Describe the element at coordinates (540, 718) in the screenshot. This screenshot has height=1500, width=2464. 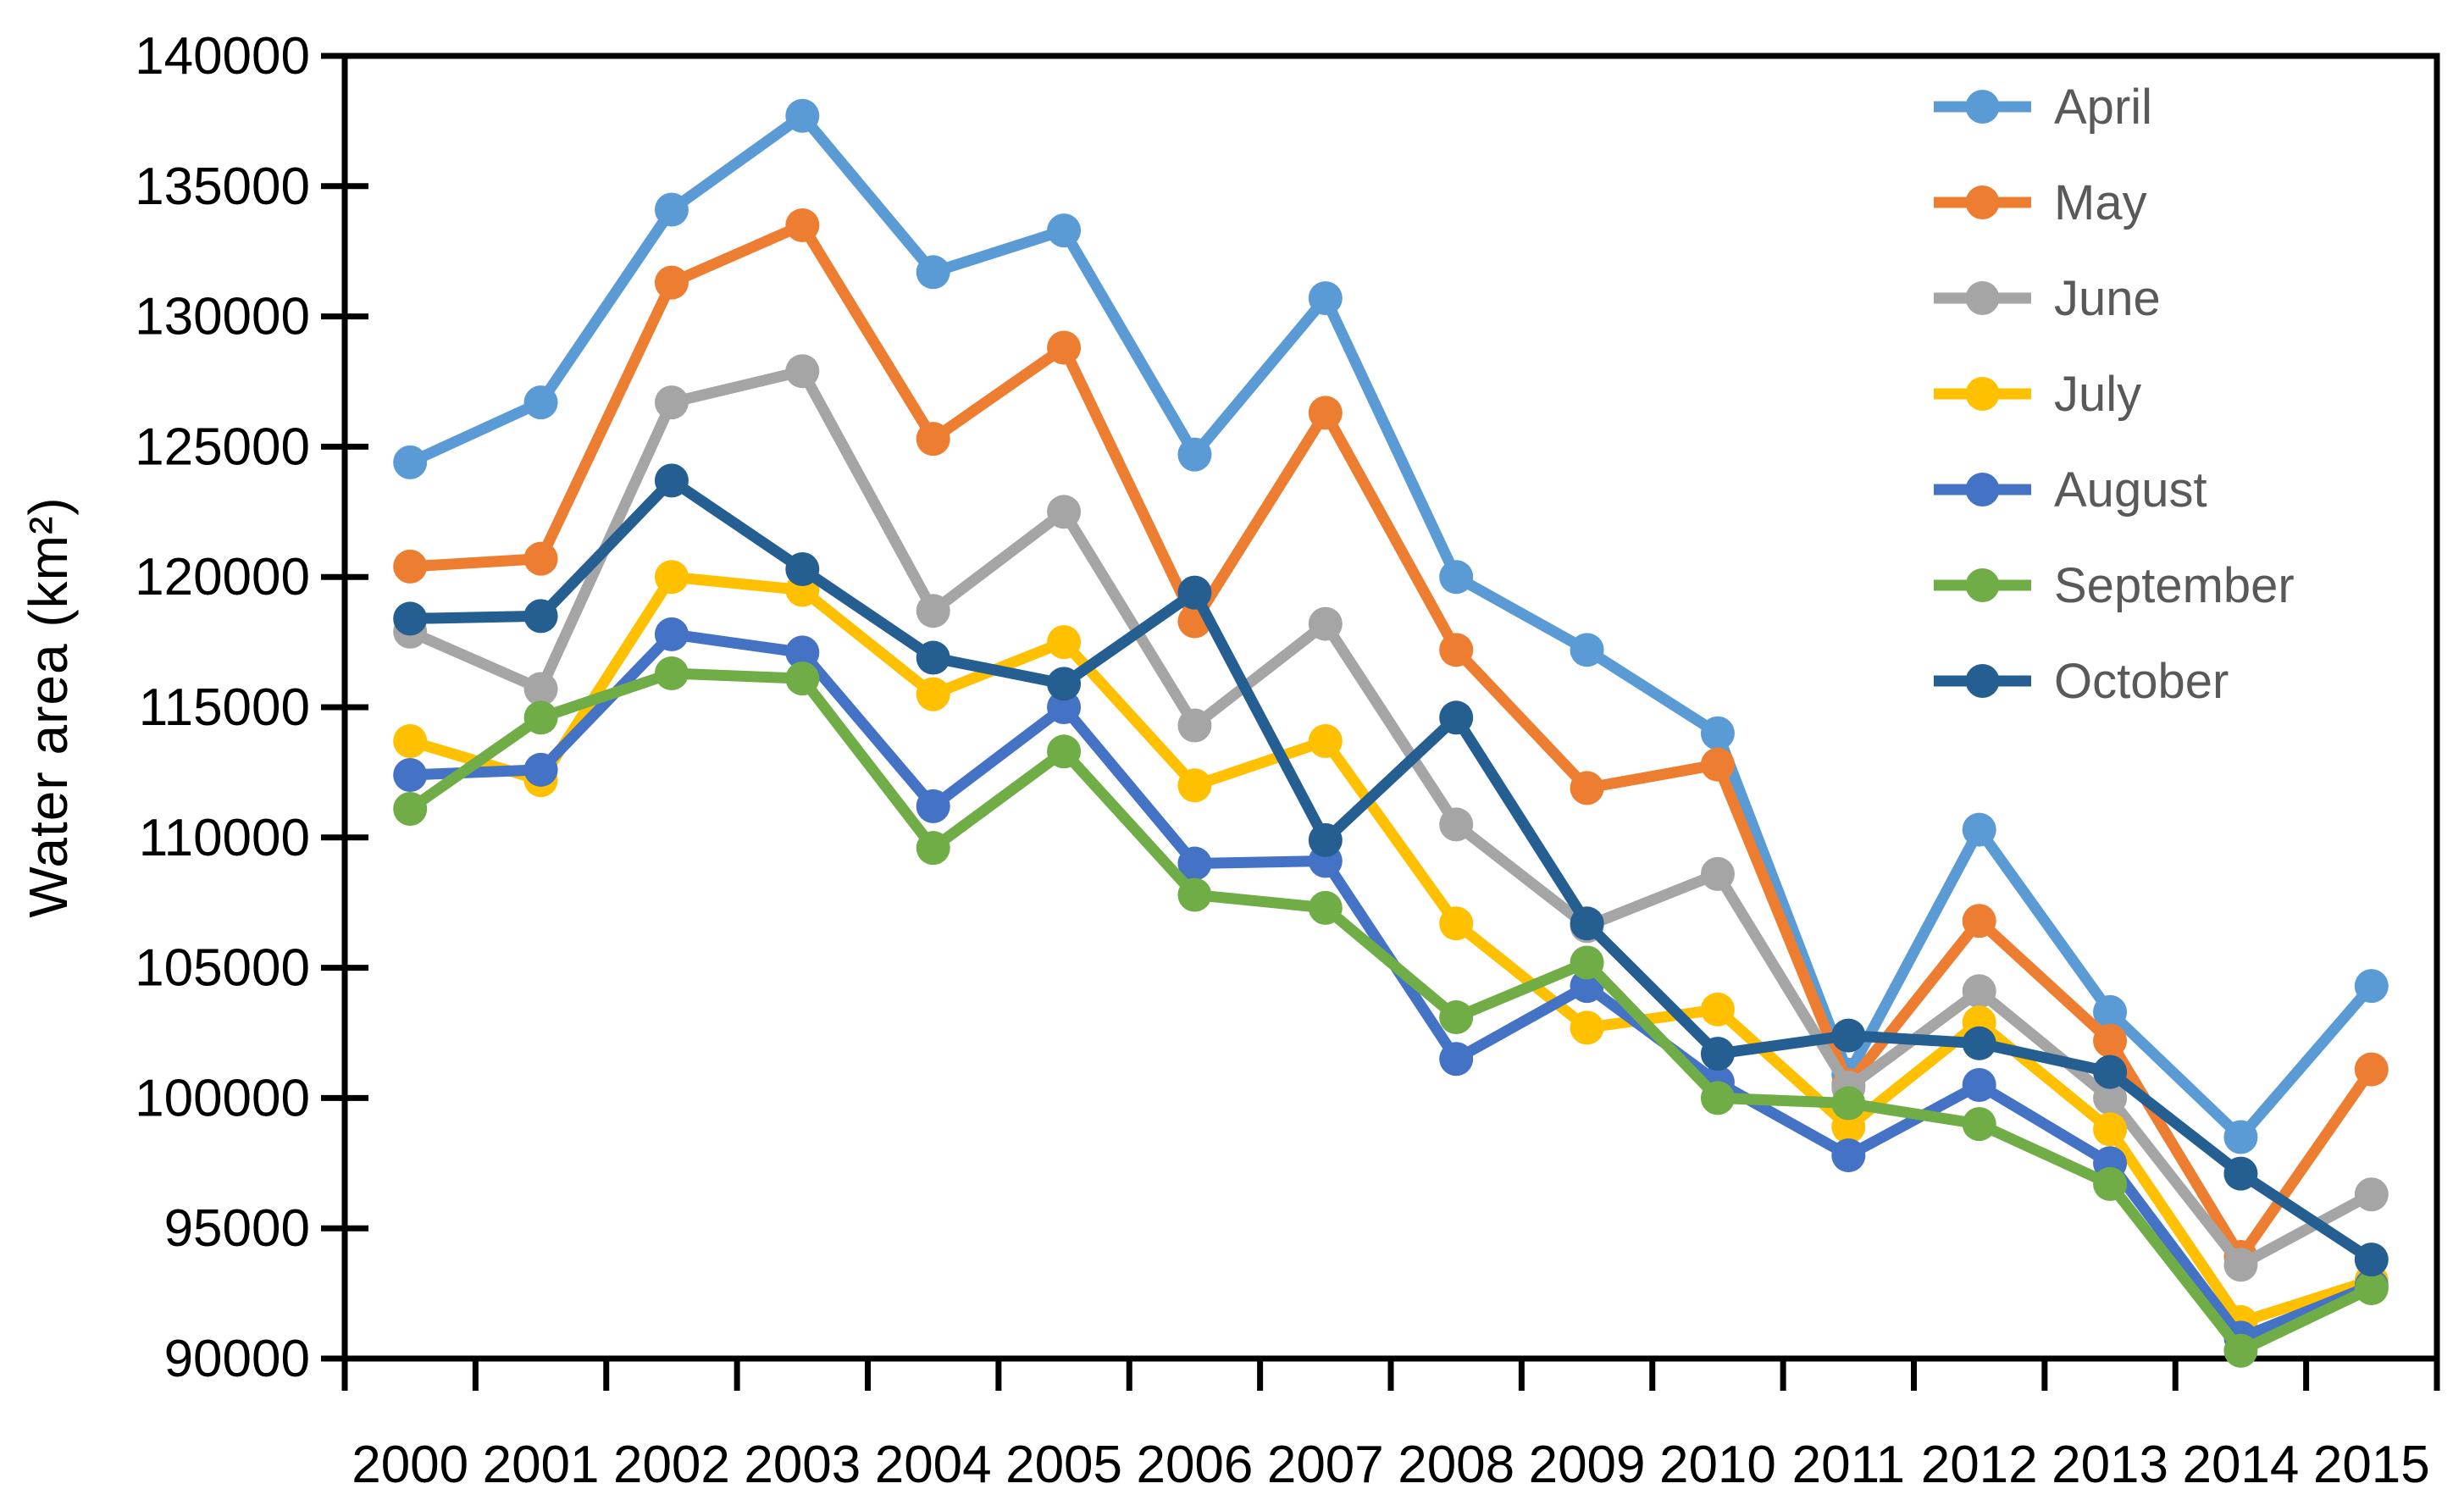
I see `point-september-2001` at that location.